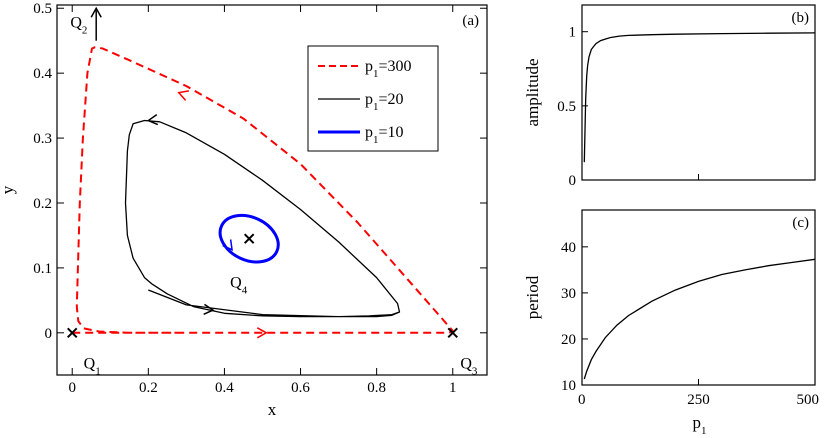 This screenshot has width=830, height=438. What do you see at coordinates (85, 31) in the screenshot?
I see `fixed-point-label-sub: 2` at bounding box center [85, 31].